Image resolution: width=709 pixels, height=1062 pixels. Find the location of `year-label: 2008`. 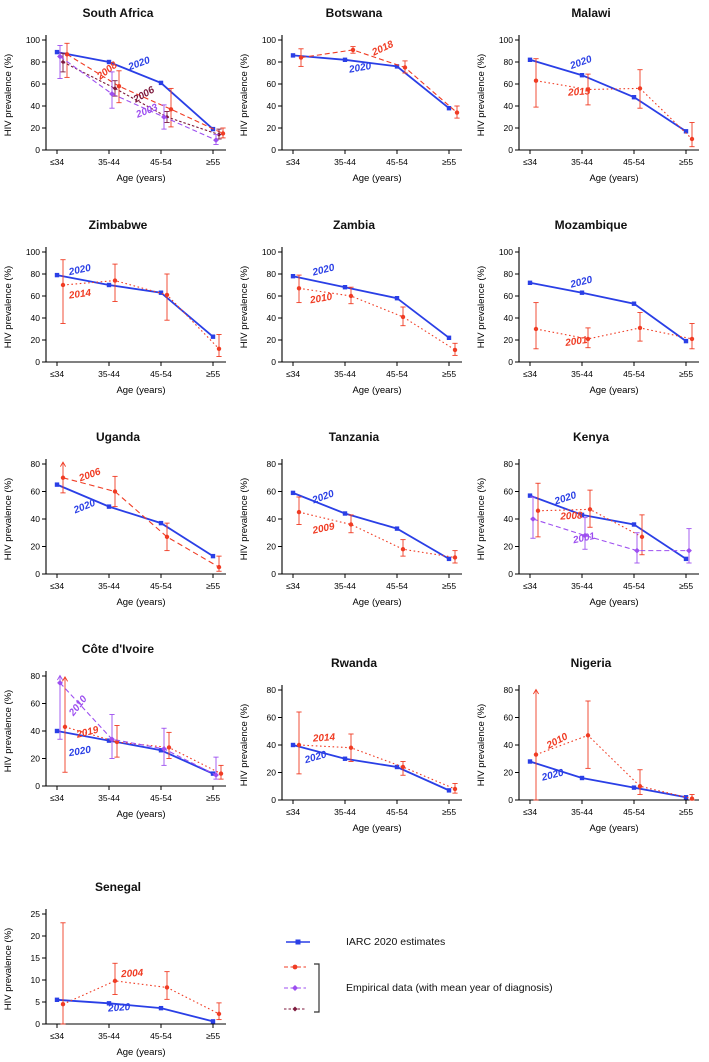

year-label: 2008 is located at coordinates (571, 516).